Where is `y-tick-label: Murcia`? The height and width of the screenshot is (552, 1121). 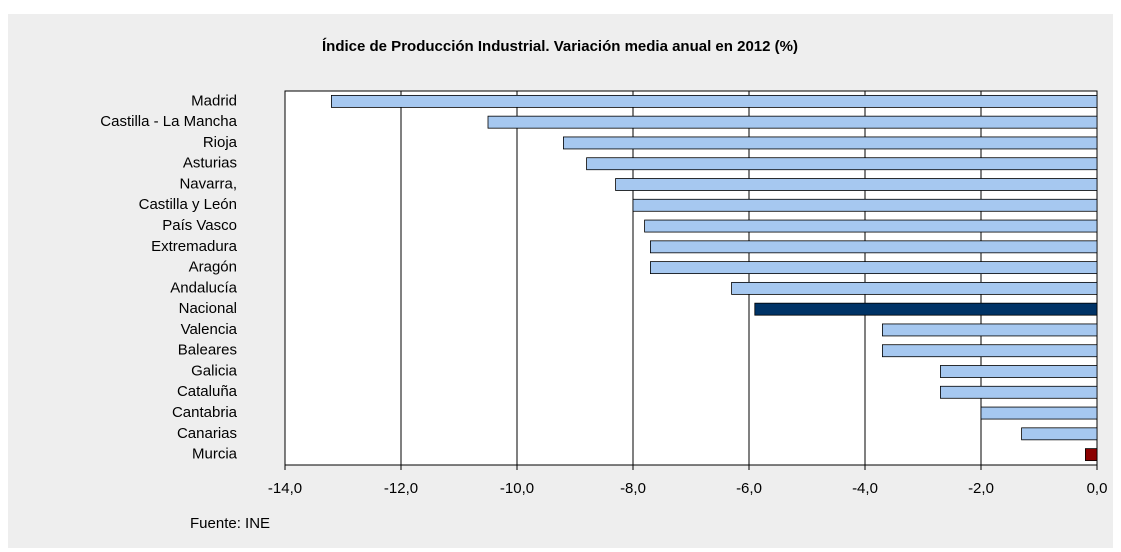 y-tick-label: Murcia is located at coordinates (215, 454).